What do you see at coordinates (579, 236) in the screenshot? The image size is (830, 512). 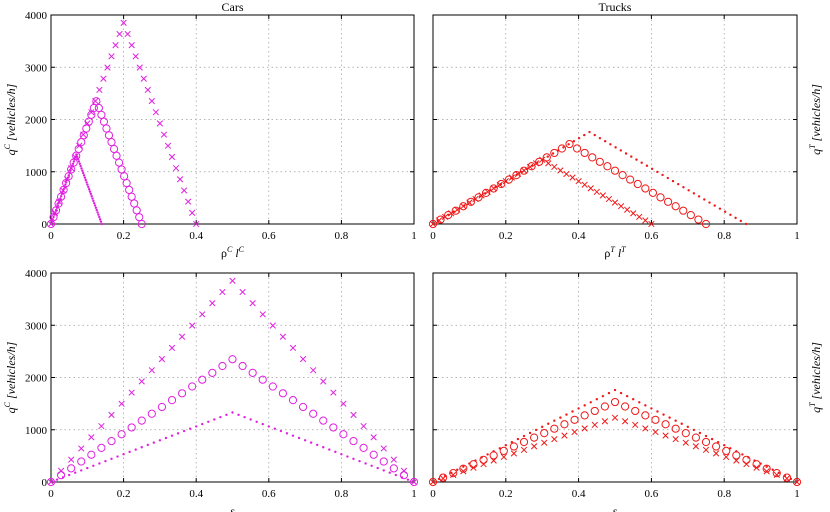 I see `x-tick-label: 0.4` at bounding box center [579, 236].